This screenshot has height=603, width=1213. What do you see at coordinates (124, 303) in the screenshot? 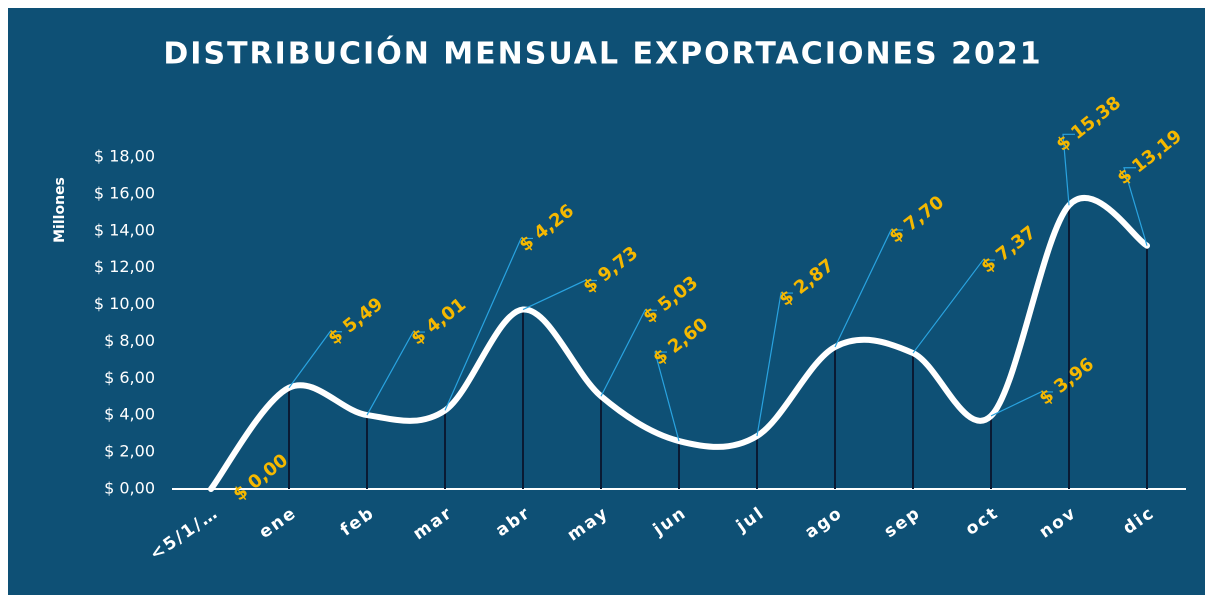
I see `y-tick-label: $ 10,00` at bounding box center [124, 303].